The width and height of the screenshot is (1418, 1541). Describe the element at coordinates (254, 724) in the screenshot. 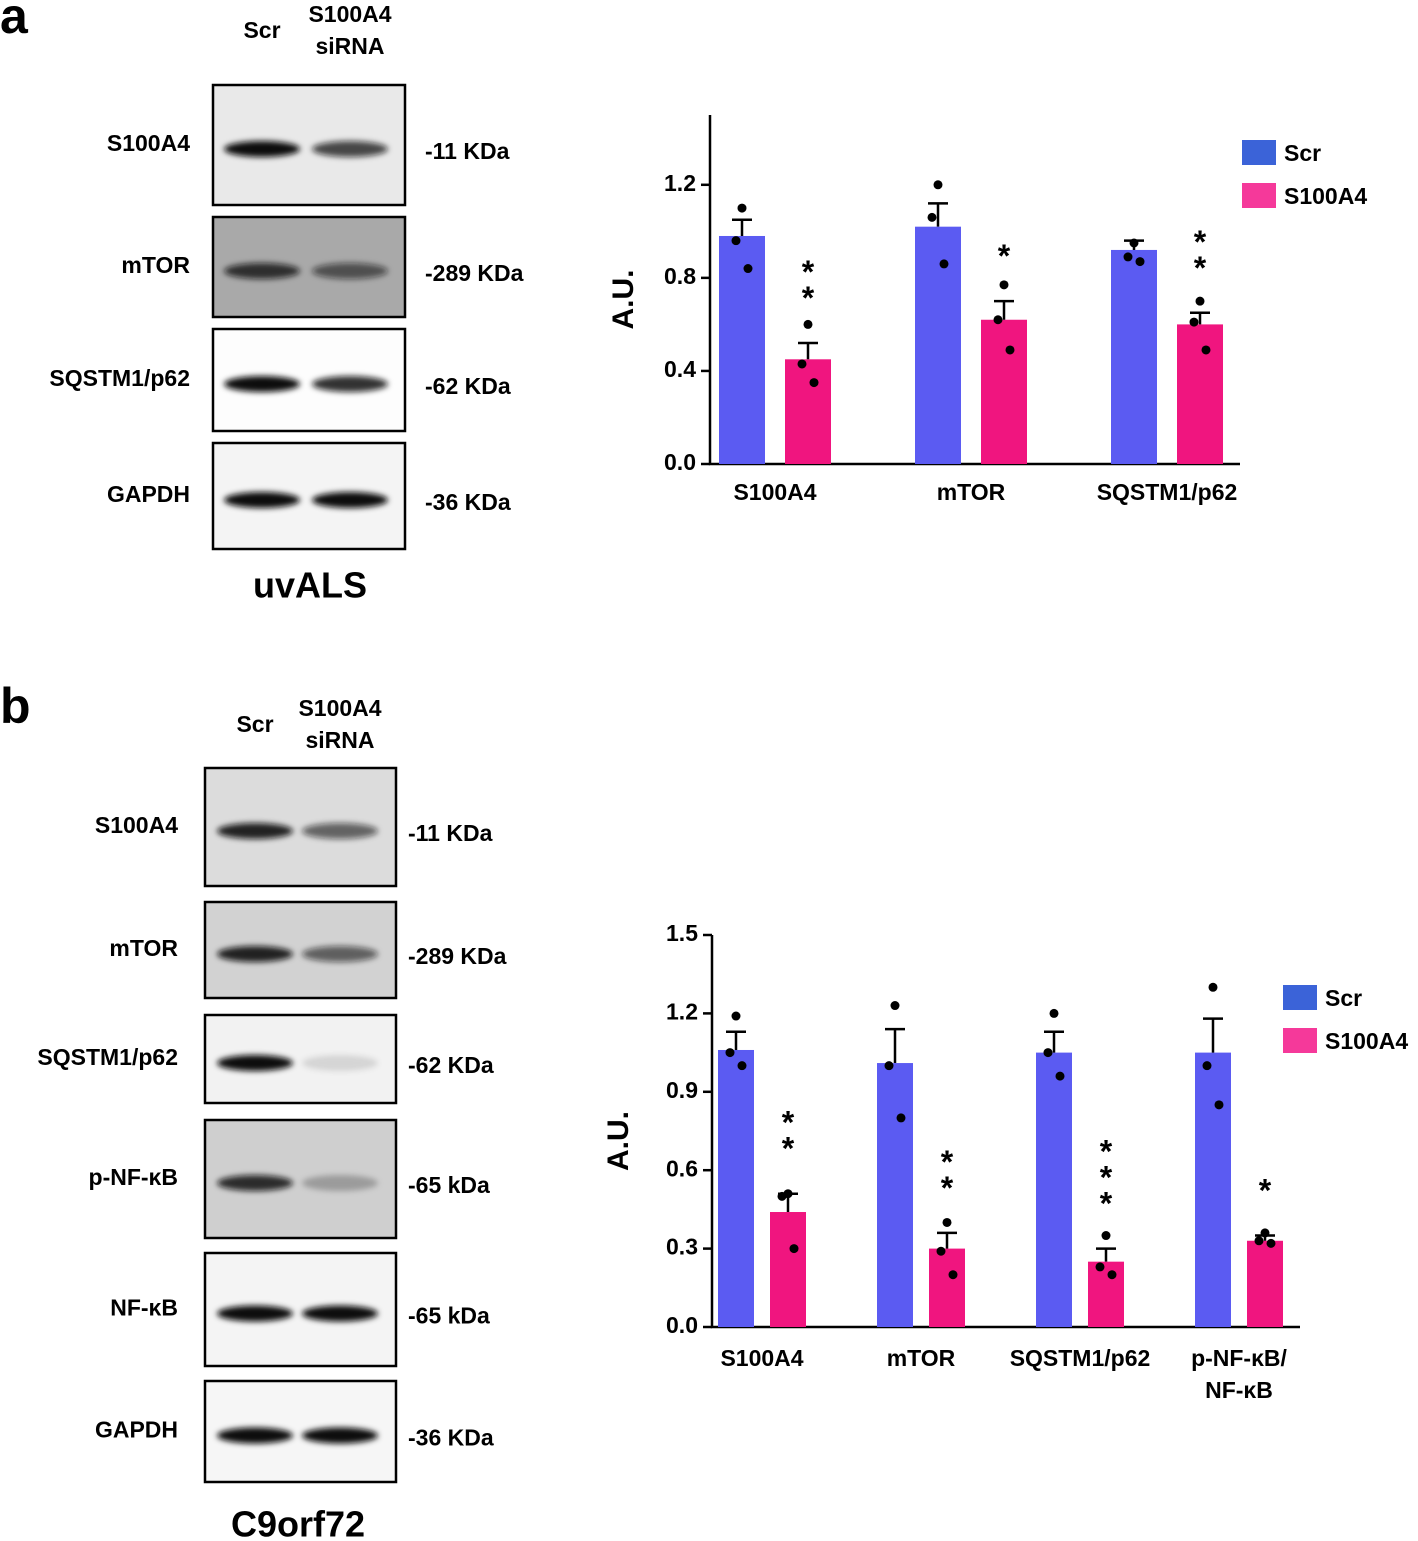

I see `lane-label: Scr` at that location.